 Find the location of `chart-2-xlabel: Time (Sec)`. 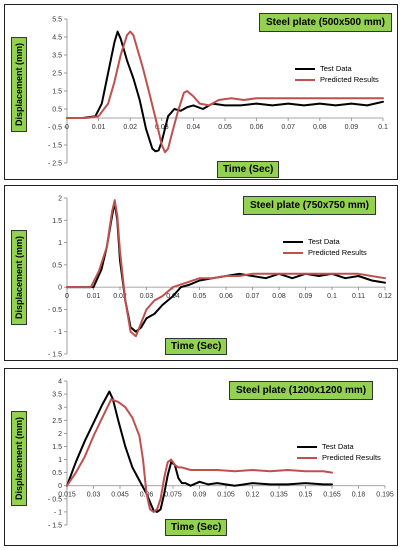

chart-2-xlabel: Time (Sec) is located at coordinates (196, 346).